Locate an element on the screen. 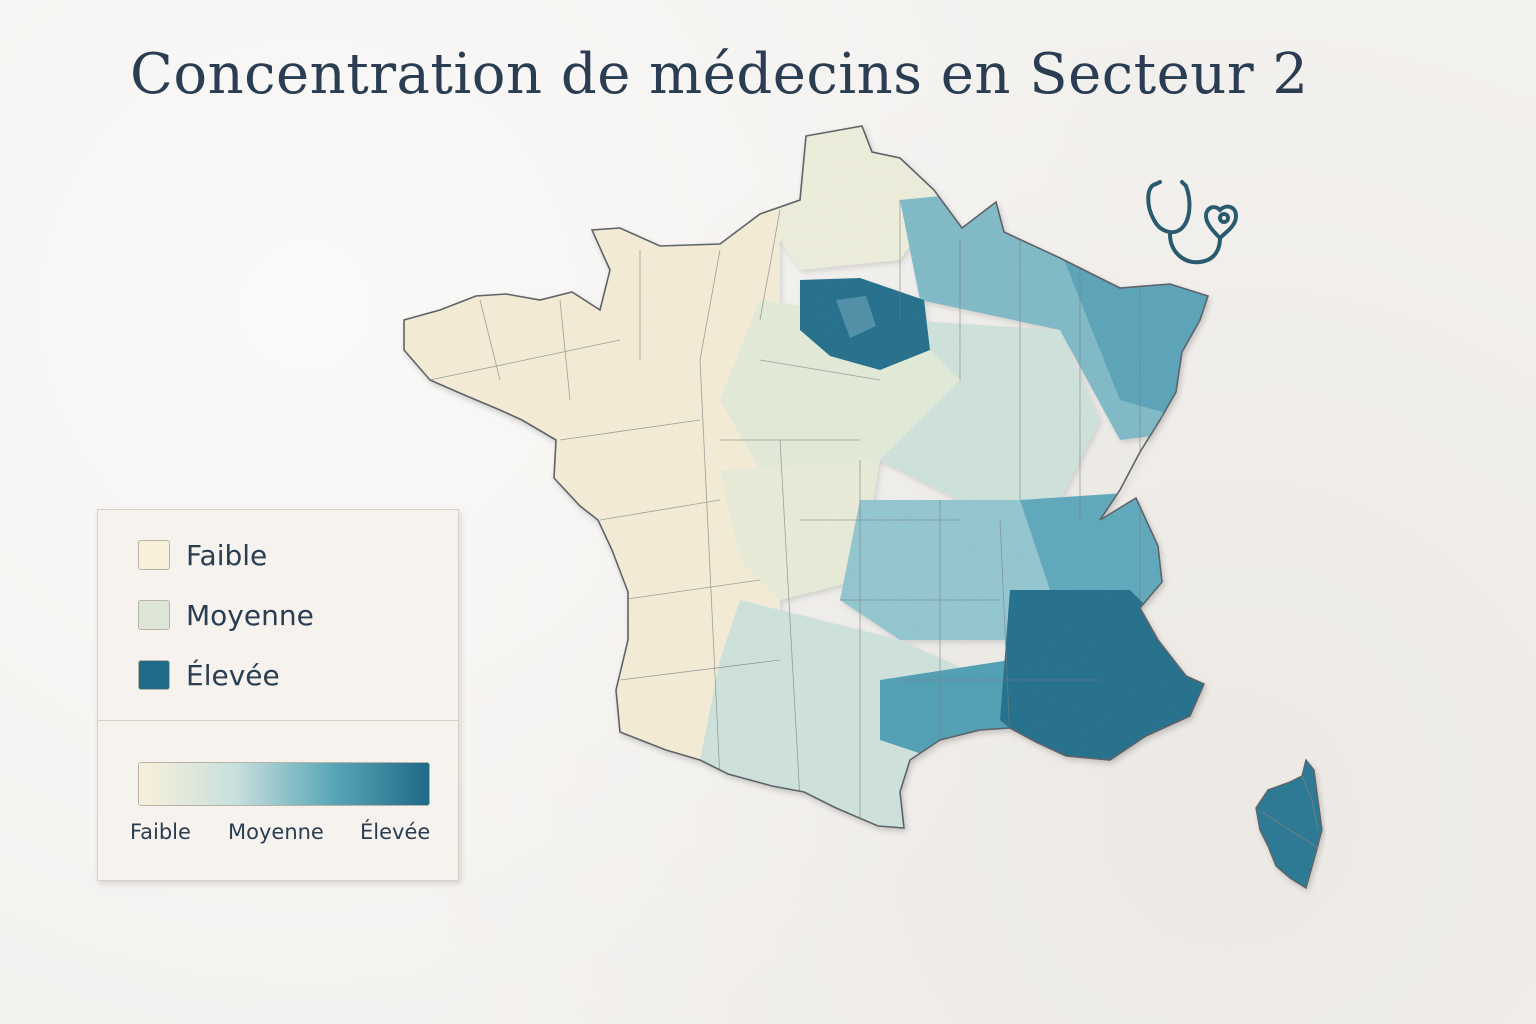 The height and width of the screenshot is (1024, 1536). legend-item-faible: Faible is located at coordinates (202, 555).